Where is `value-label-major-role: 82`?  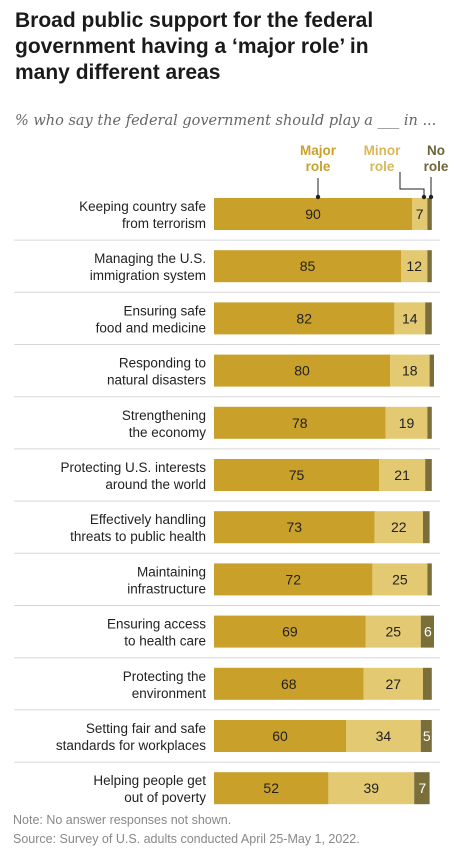
value-label-major-role: 82 is located at coordinates (304, 318).